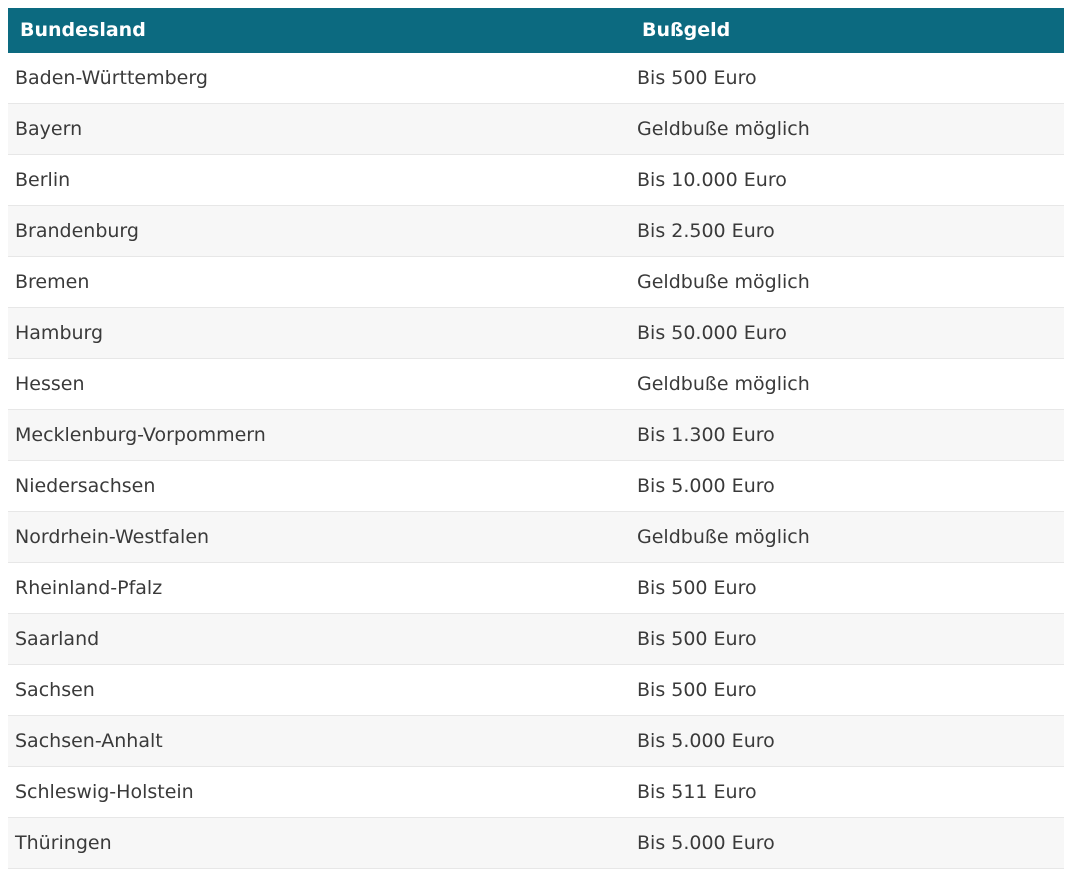  Describe the element at coordinates (847, 180) in the screenshot. I see `cell-bussgeld: Bis 10.000 Euro` at that location.